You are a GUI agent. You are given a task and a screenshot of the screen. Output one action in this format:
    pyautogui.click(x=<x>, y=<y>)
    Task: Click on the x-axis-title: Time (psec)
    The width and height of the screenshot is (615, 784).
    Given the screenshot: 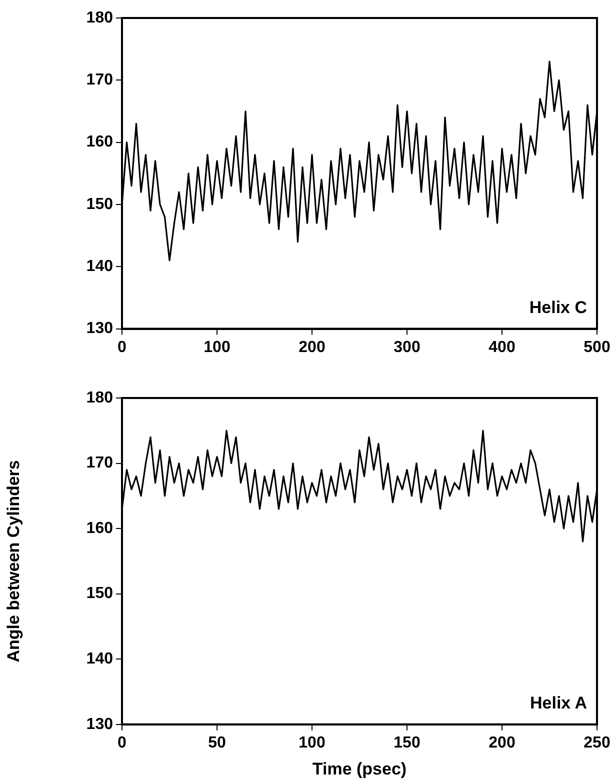 What is the action you would take?
    pyautogui.click(x=359, y=768)
    